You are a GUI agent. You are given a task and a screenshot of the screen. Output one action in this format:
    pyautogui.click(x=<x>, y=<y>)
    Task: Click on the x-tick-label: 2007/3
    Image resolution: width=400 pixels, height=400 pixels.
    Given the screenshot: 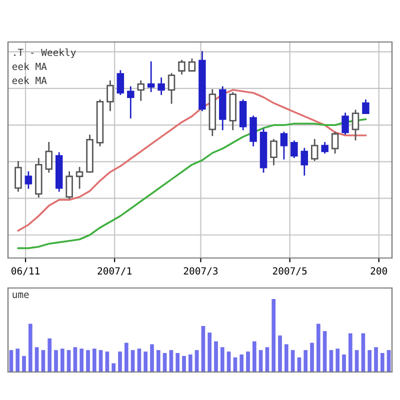 What is the action you would take?
    pyautogui.click(x=201, y=271)
    